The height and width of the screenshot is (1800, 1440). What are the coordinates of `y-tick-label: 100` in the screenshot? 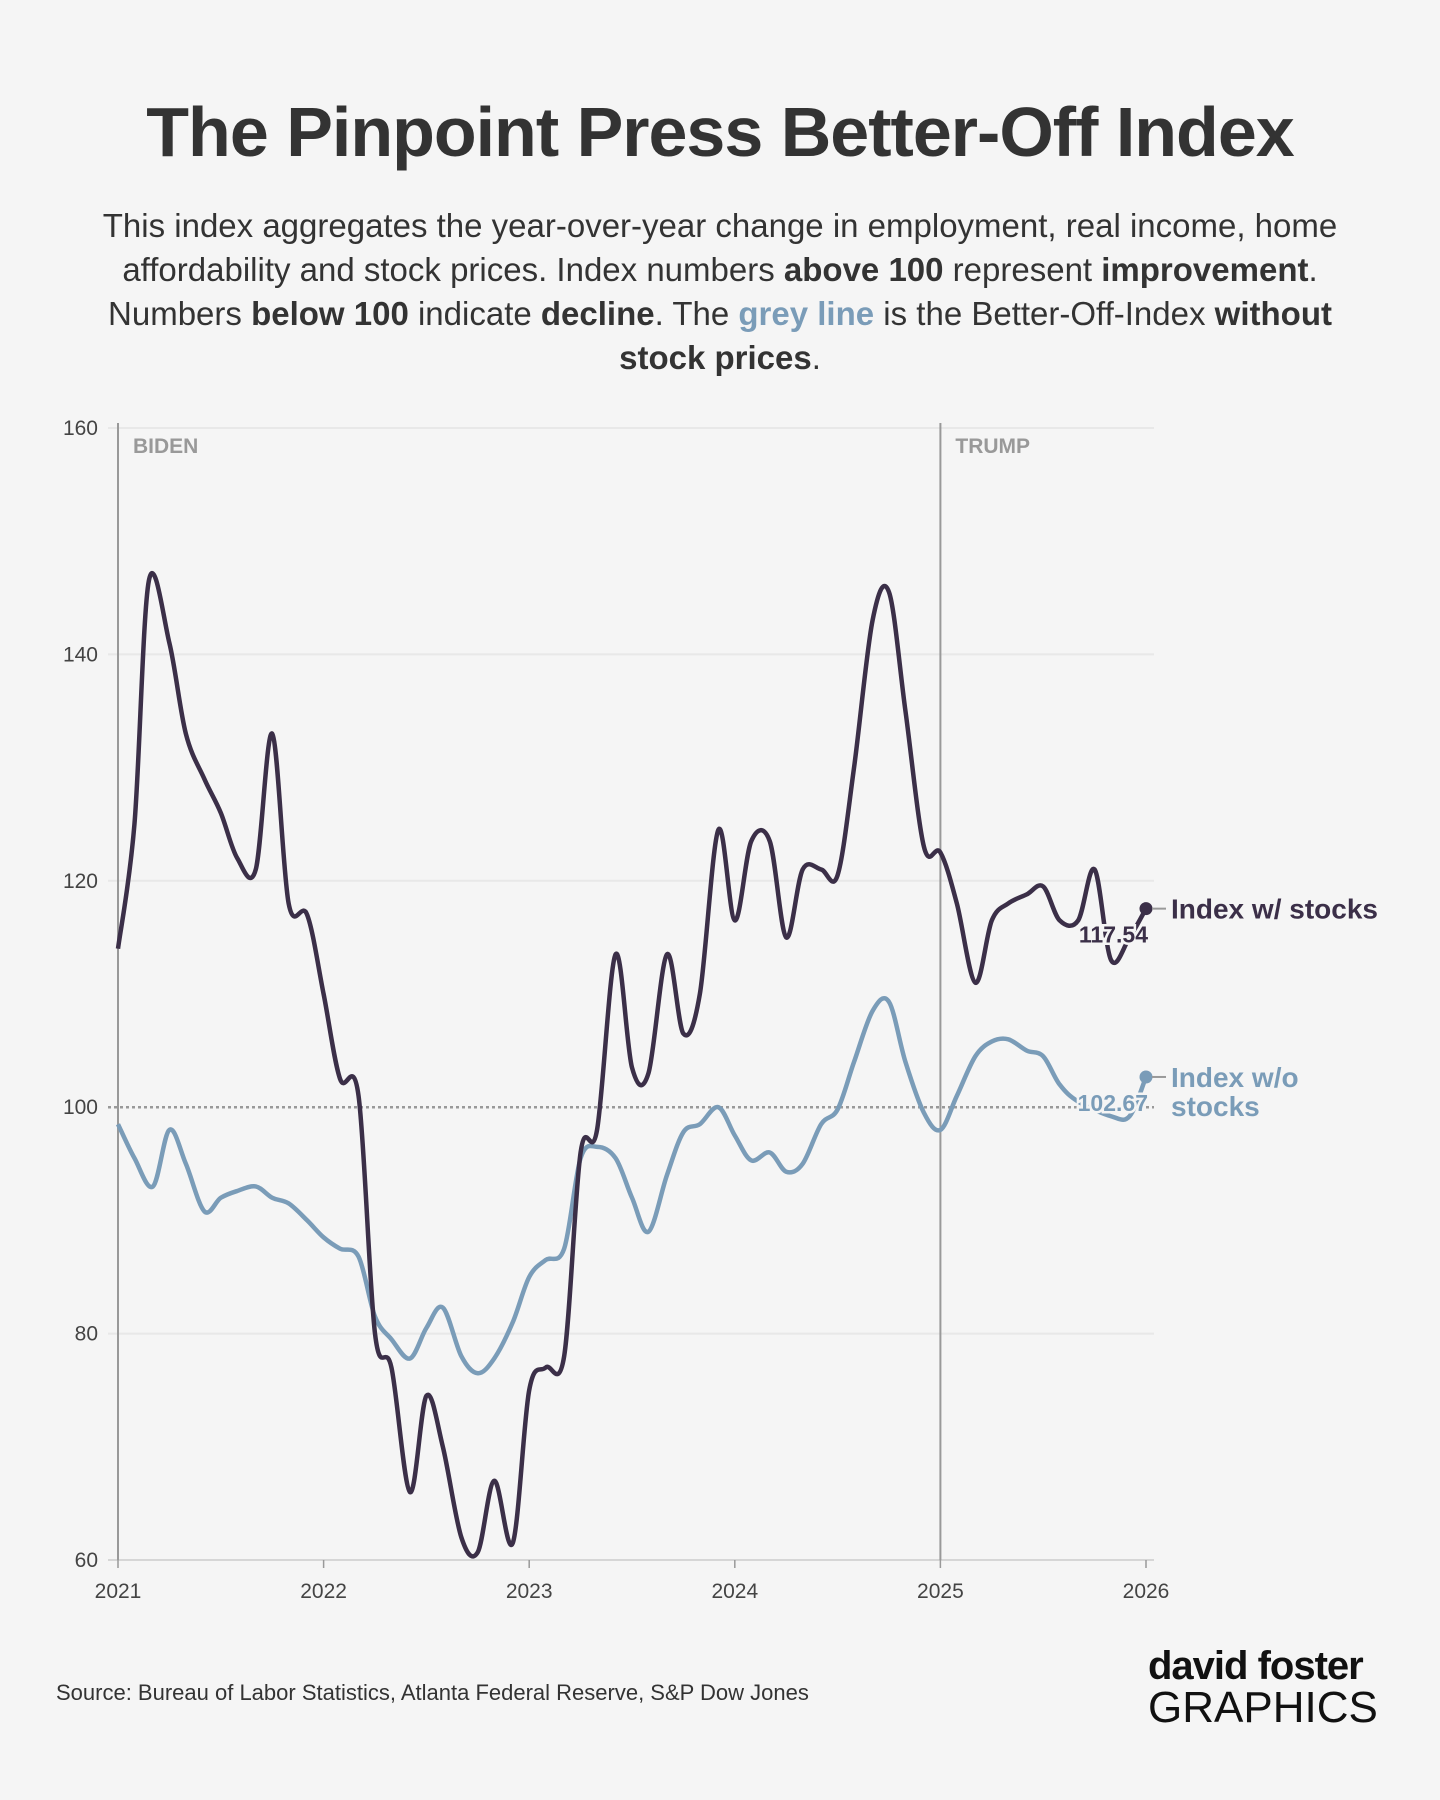 It's located at (80, 1107).